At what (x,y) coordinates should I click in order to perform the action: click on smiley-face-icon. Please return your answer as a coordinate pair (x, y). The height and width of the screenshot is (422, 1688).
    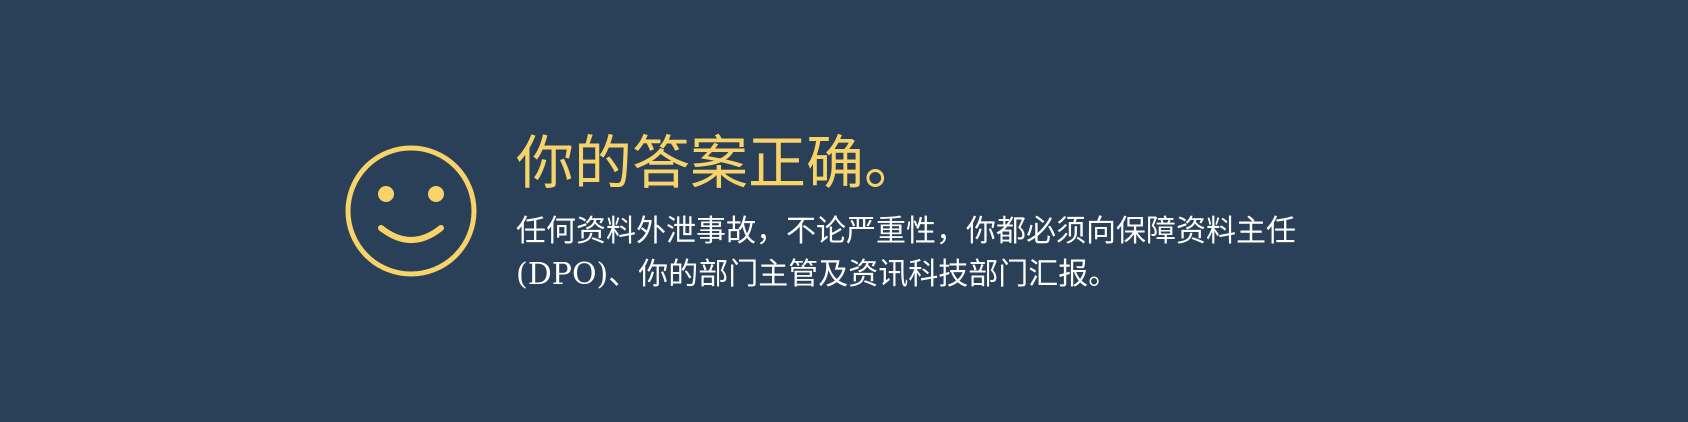
    Looking at the image, I should click on (411, 211).